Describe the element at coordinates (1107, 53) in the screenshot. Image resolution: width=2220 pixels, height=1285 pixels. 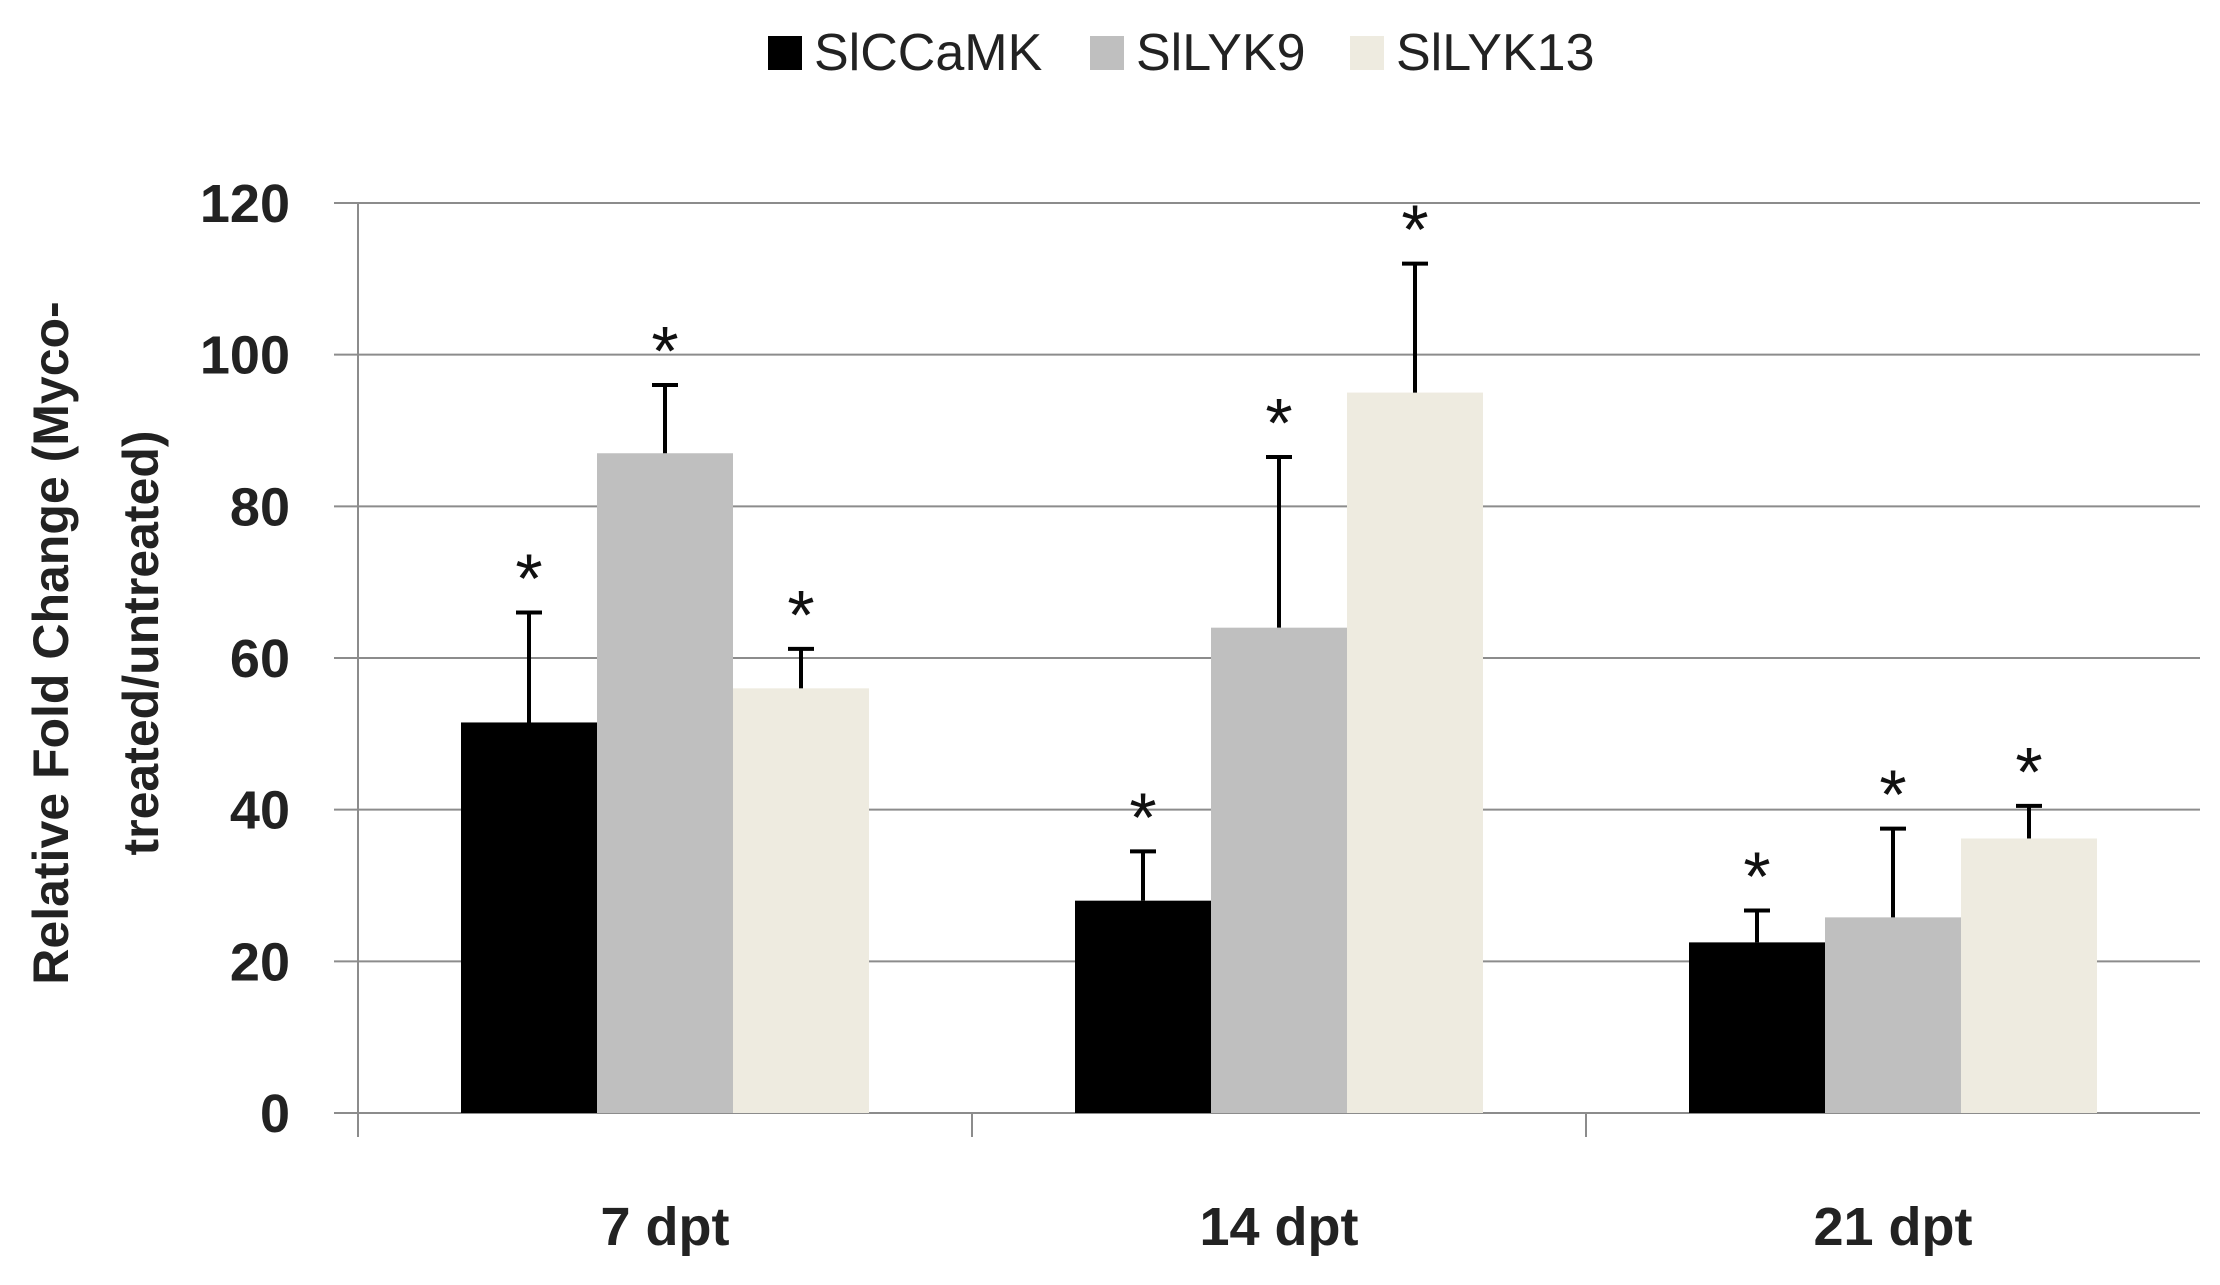
I see `legend-swatch-SlLYK9` at that location.